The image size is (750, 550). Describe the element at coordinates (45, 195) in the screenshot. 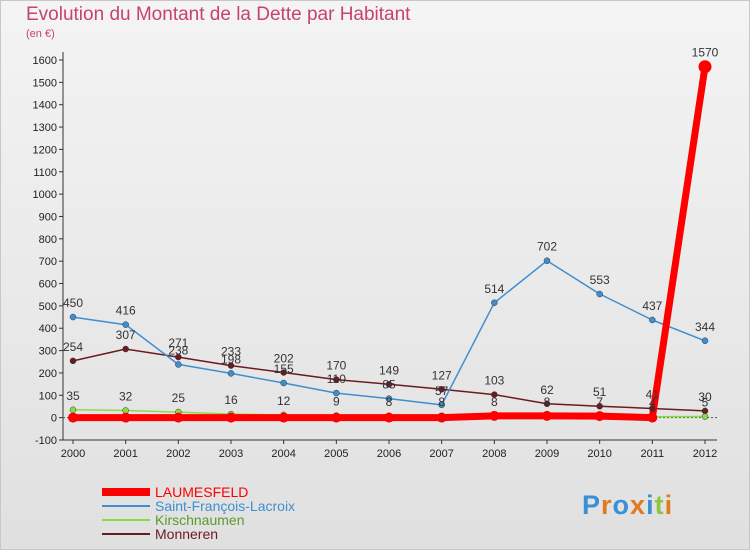

I see `y-tick-label: 1000` at that location.